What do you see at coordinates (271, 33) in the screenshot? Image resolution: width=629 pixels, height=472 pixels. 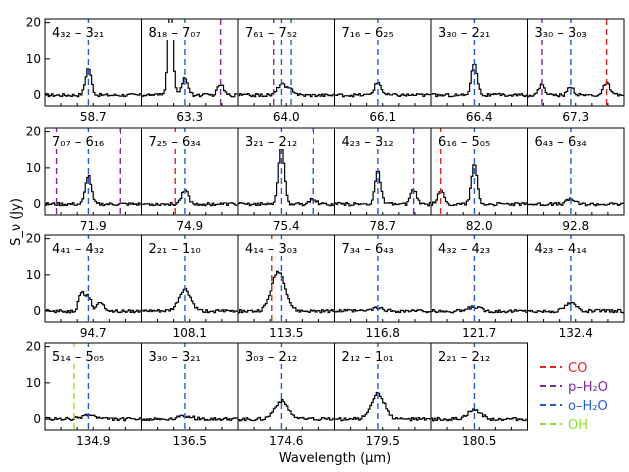 I see `transition-label: 7₆₁ – 7₅₂` at bounding box center [271, 33].